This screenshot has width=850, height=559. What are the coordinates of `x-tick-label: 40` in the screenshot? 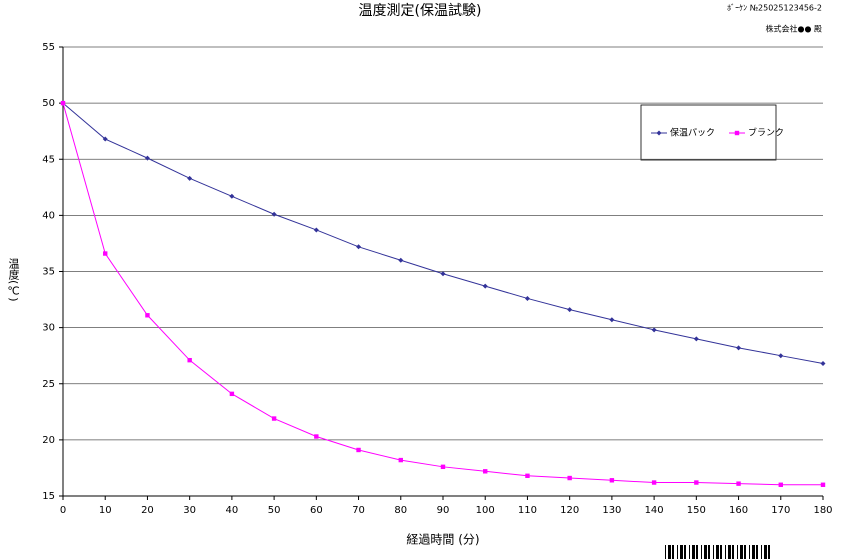 It's located at (232, 510).